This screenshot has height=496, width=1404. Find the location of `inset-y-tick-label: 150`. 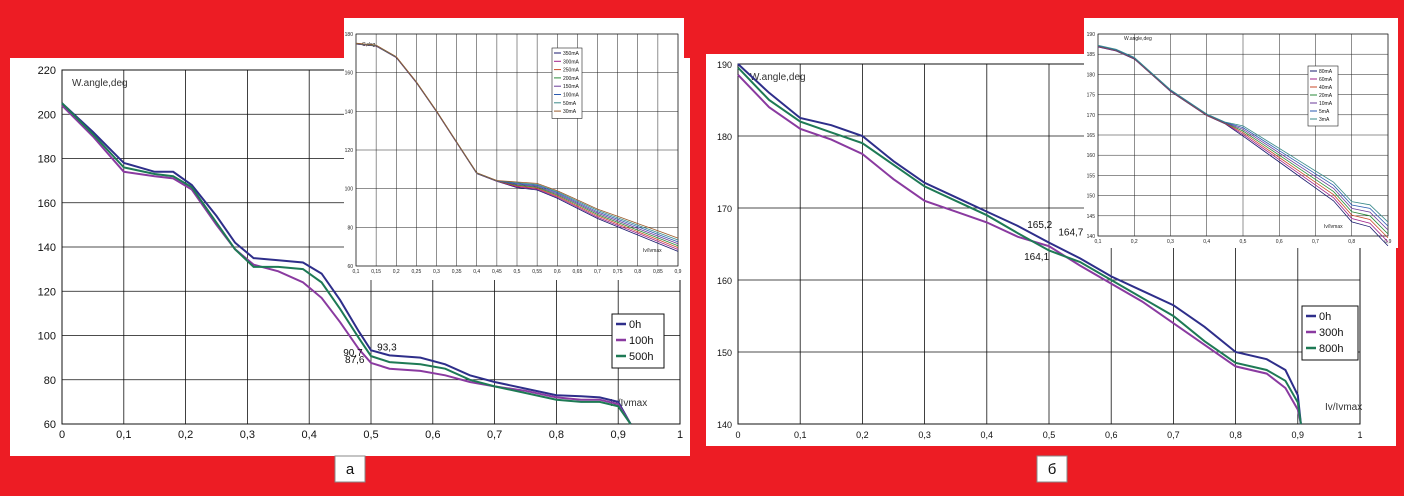

inset-y-tick-label: 150 is located at coordinates (1091, 197).